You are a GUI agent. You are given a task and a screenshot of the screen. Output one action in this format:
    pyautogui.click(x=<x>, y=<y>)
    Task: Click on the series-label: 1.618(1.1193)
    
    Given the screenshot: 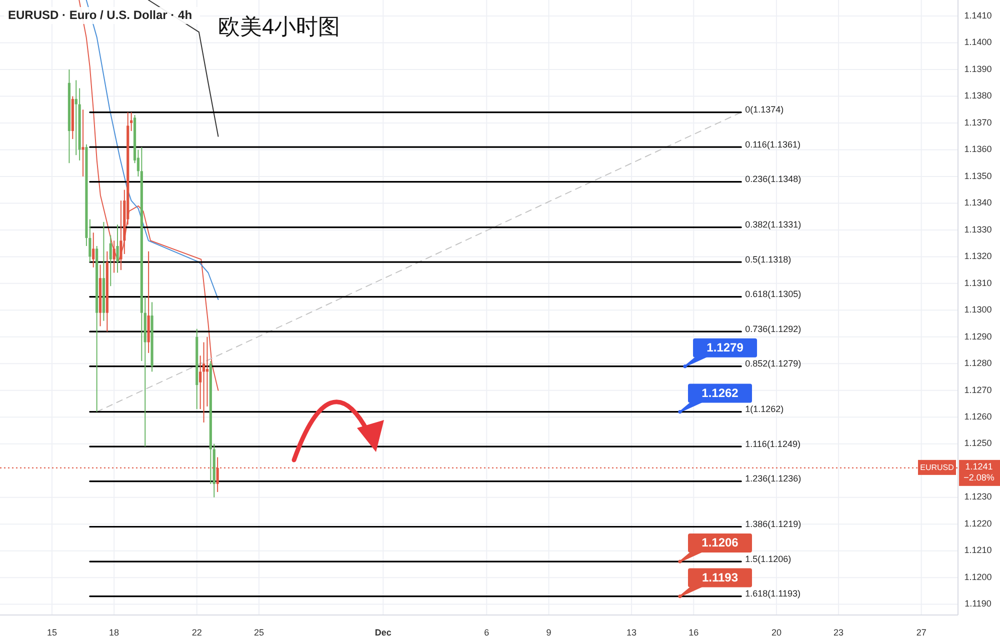 What is the action you would take?
    pyautogui.click(x=772, y=593)
    